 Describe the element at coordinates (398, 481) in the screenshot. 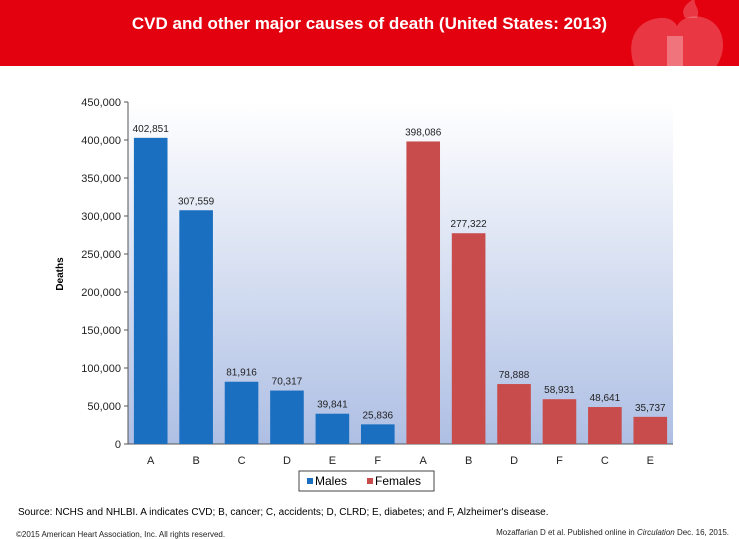

I see `legend-label-females: Females` at that location.